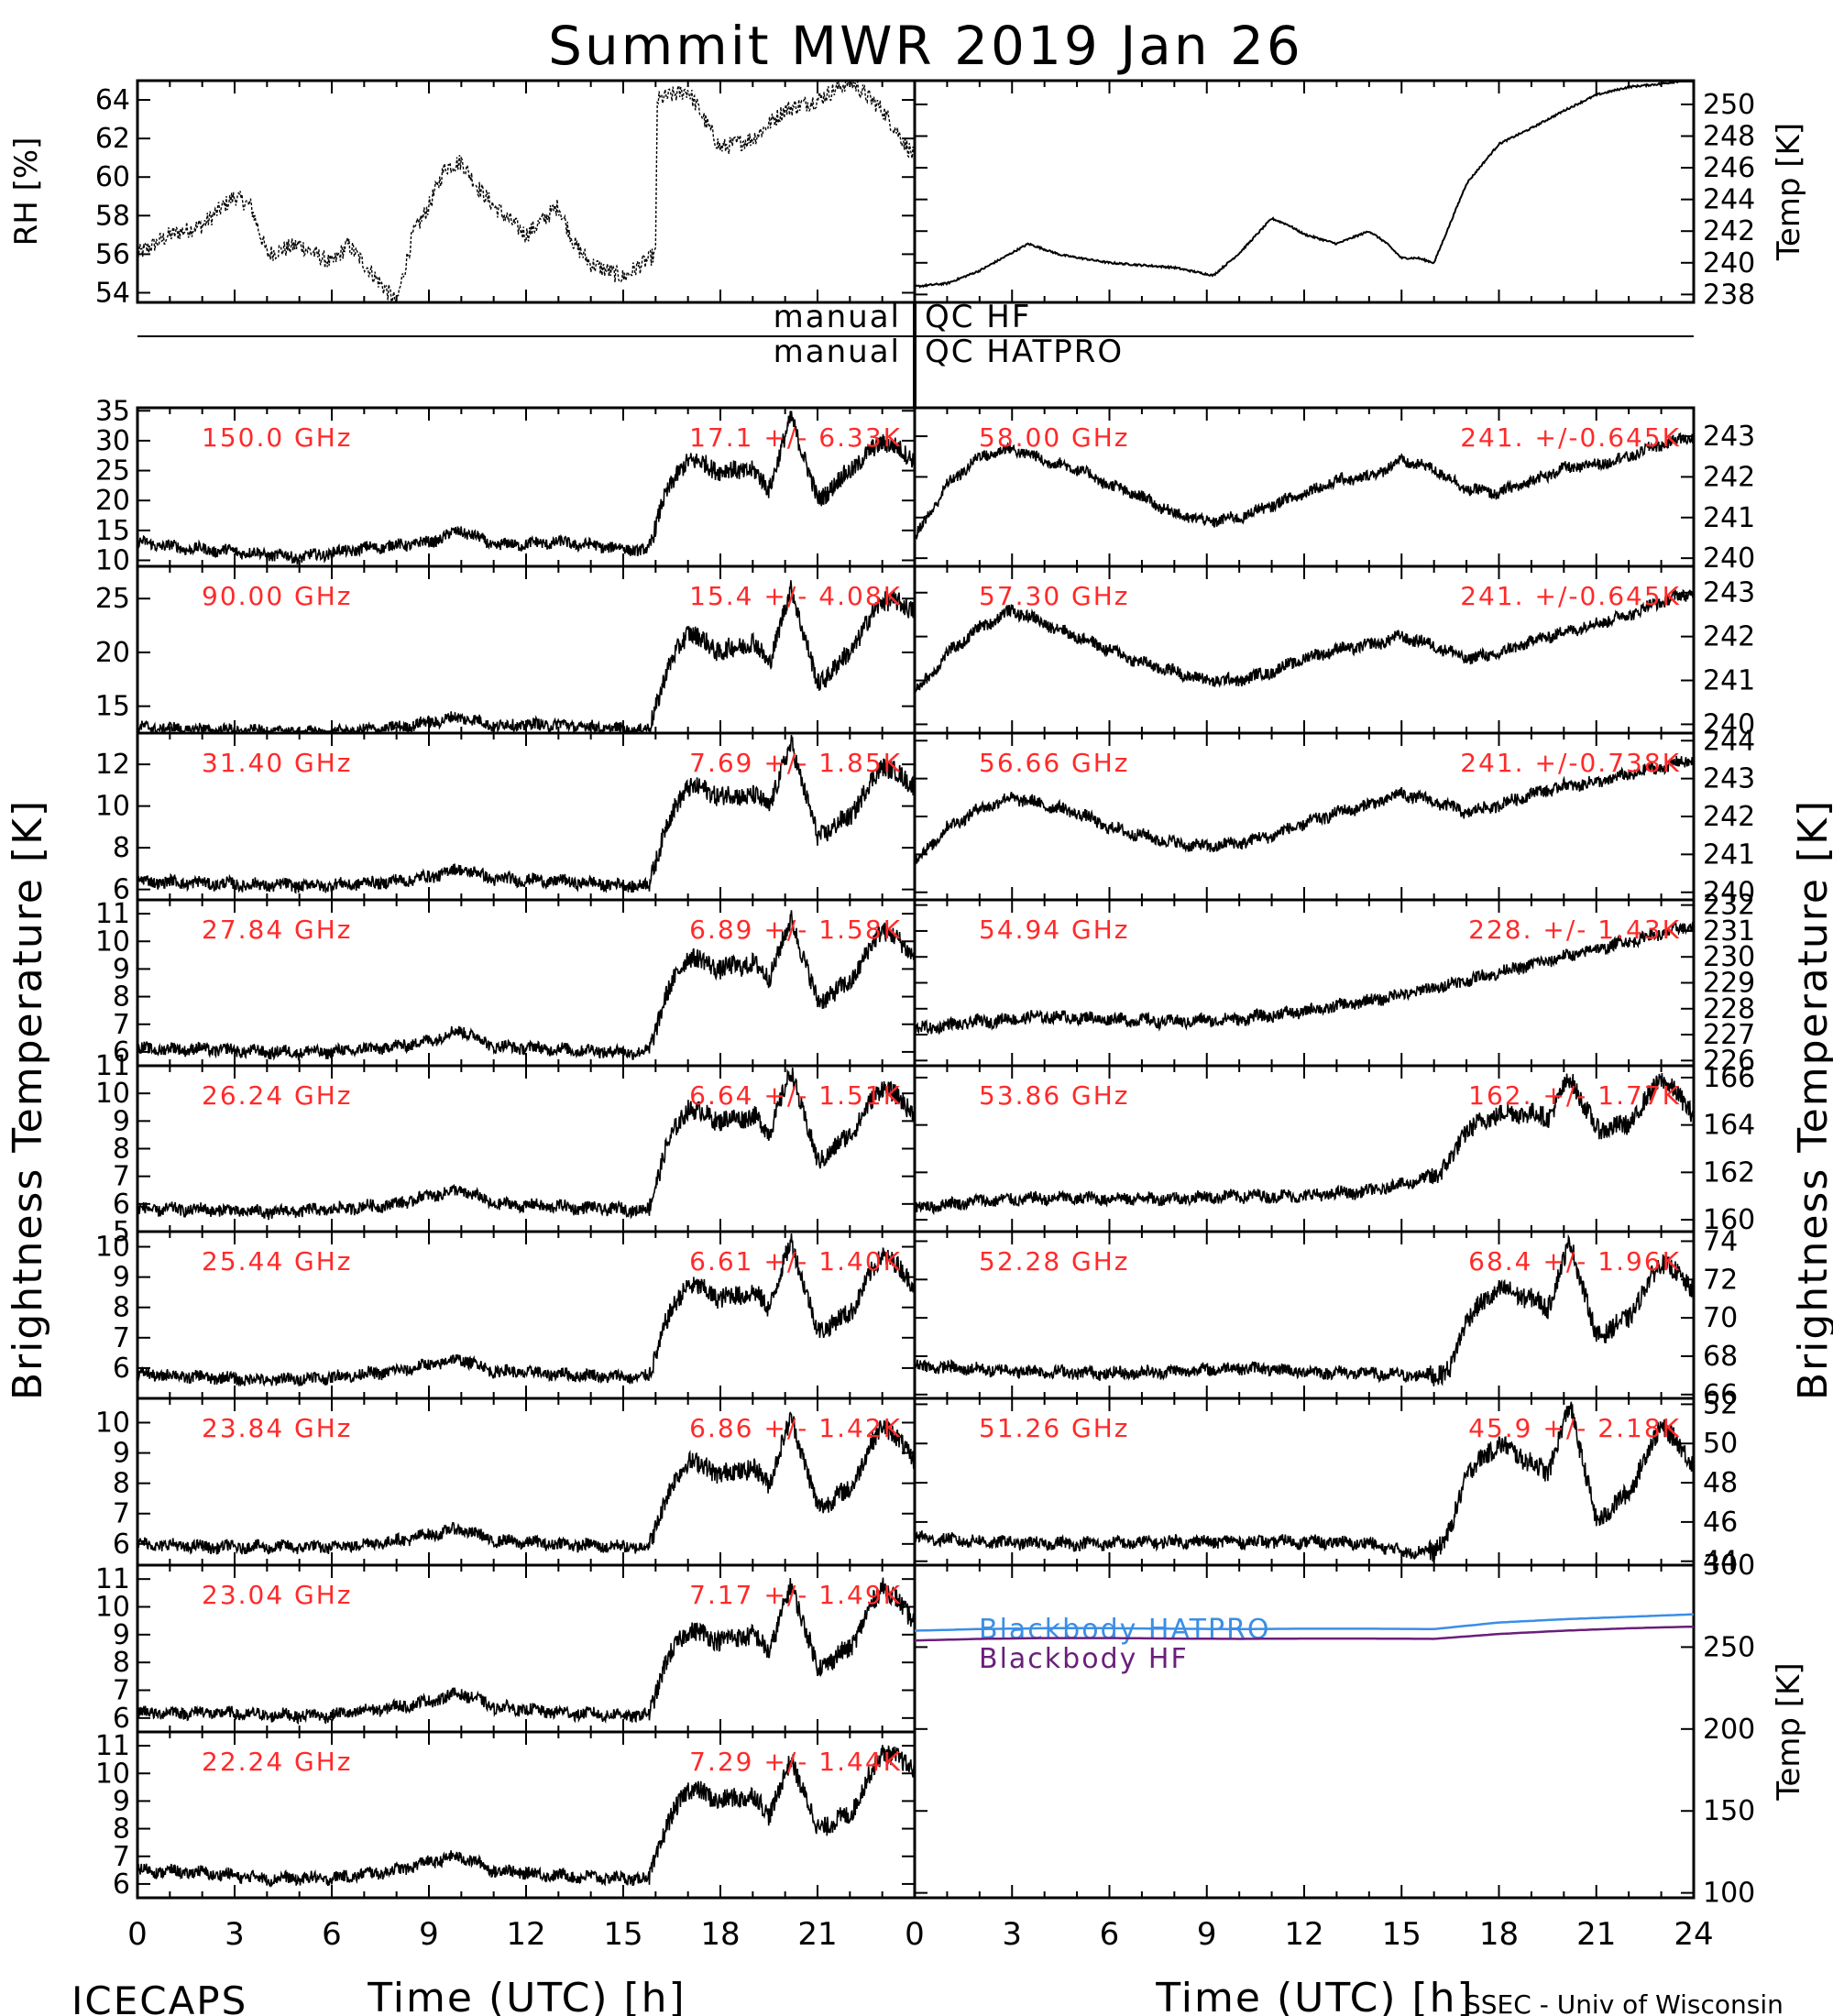  Describe the element at coordinates (915, 1934) in the screenshot. I see `x-tick-label: 0` at that location.